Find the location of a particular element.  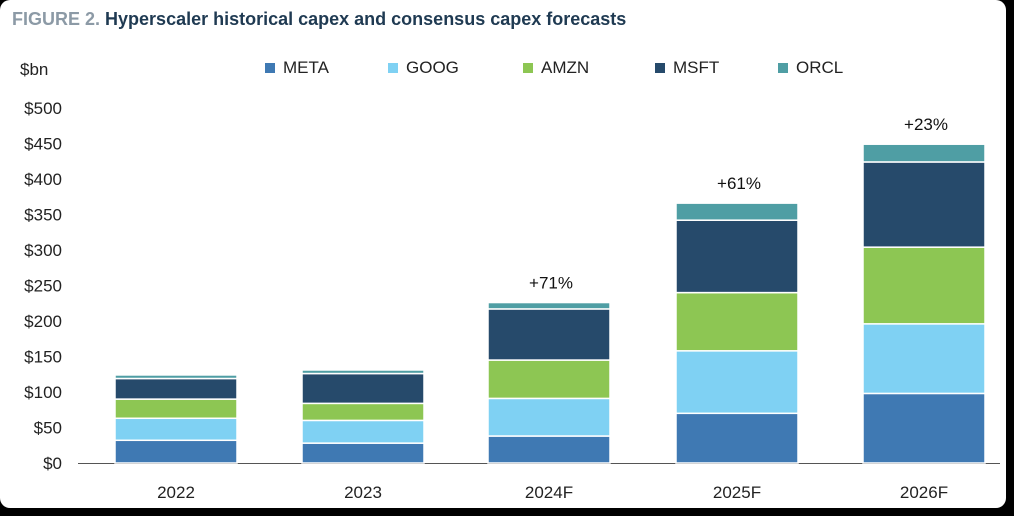

y-tick-label: $350 is located at coordinates (43, 215).